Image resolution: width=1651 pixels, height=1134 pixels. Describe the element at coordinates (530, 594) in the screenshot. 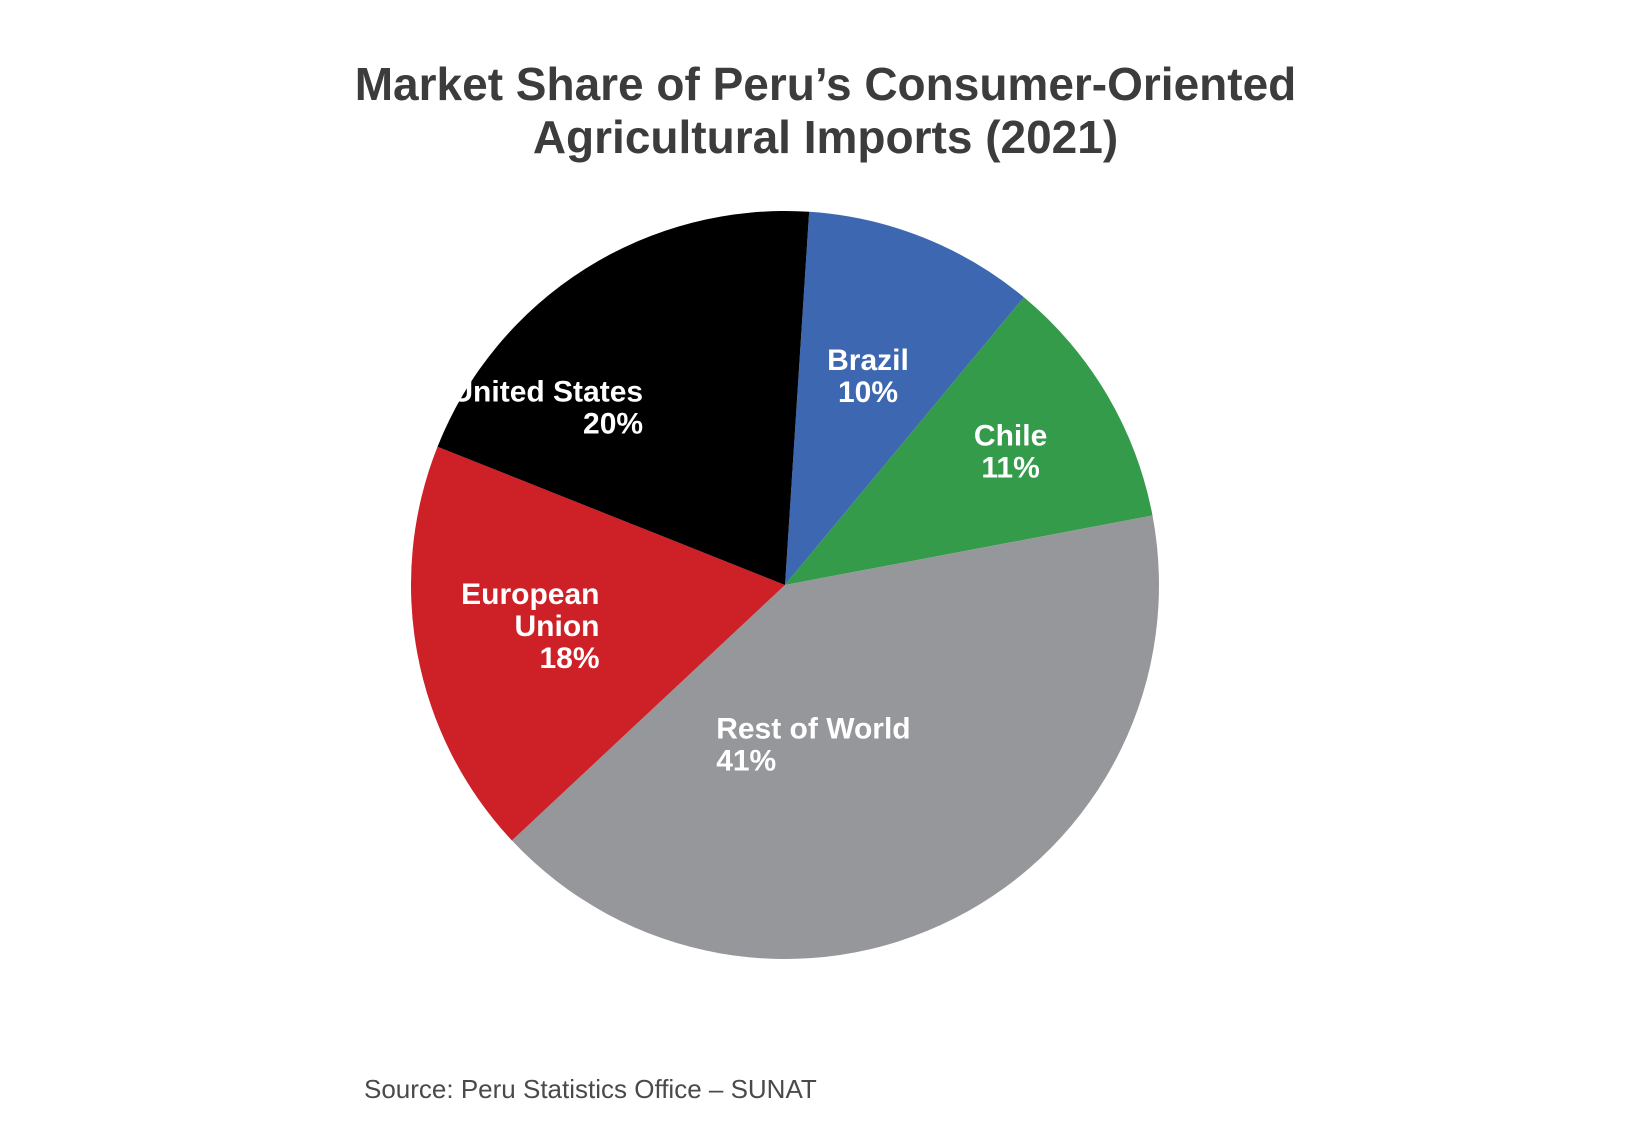

I see `slice-name-european-union: European` at that location.